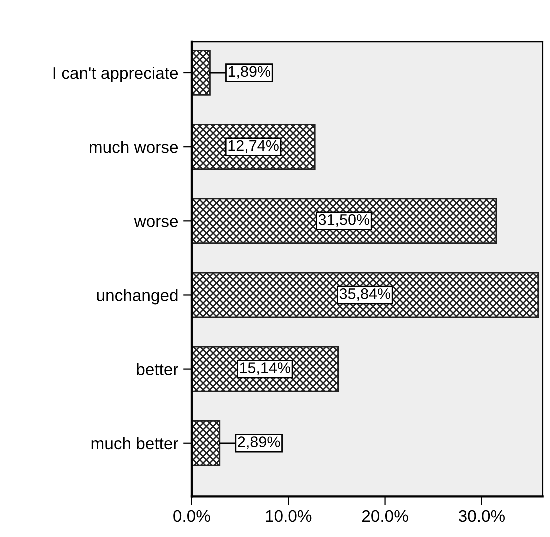  I want to click on data-label: 15,14%, so click(265, 369).